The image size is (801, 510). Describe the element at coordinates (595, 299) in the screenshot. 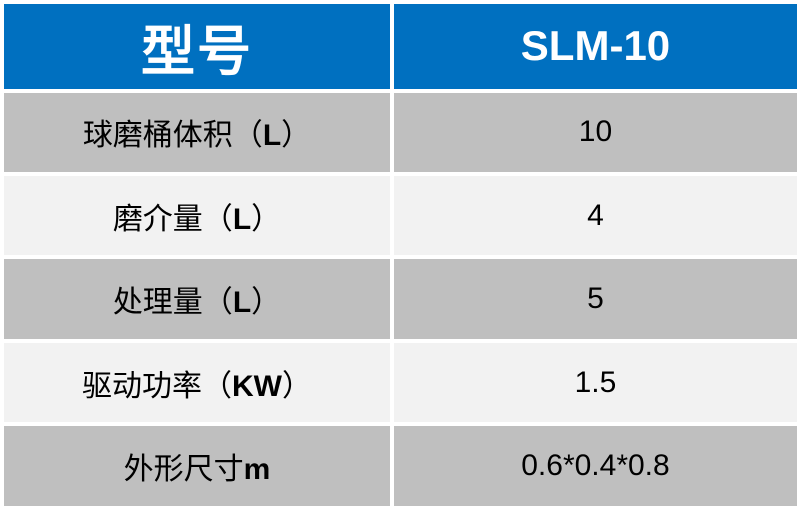

I see `row-capacity-value: 5` at that location.